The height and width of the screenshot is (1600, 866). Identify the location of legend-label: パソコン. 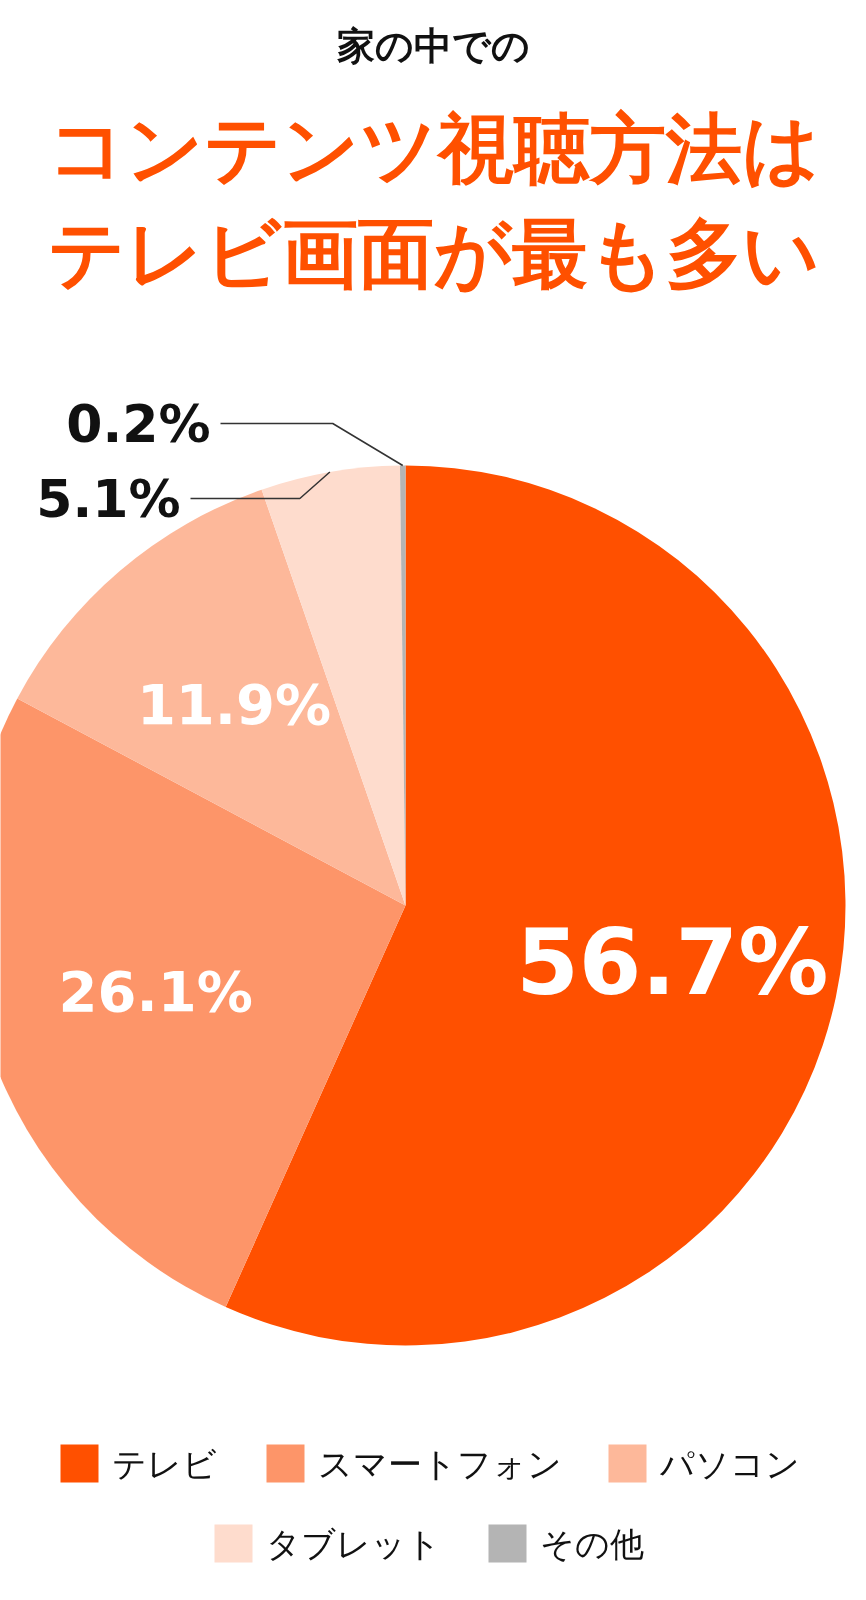
(729, 1463).